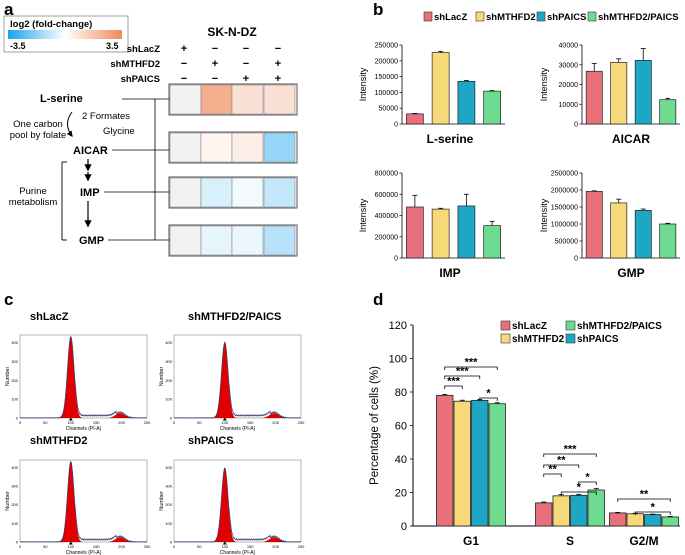  Describe the element at coordinates (375, 425) in the screenshot. I see `y-axis-label: Percentage of cells (%)` at that location.